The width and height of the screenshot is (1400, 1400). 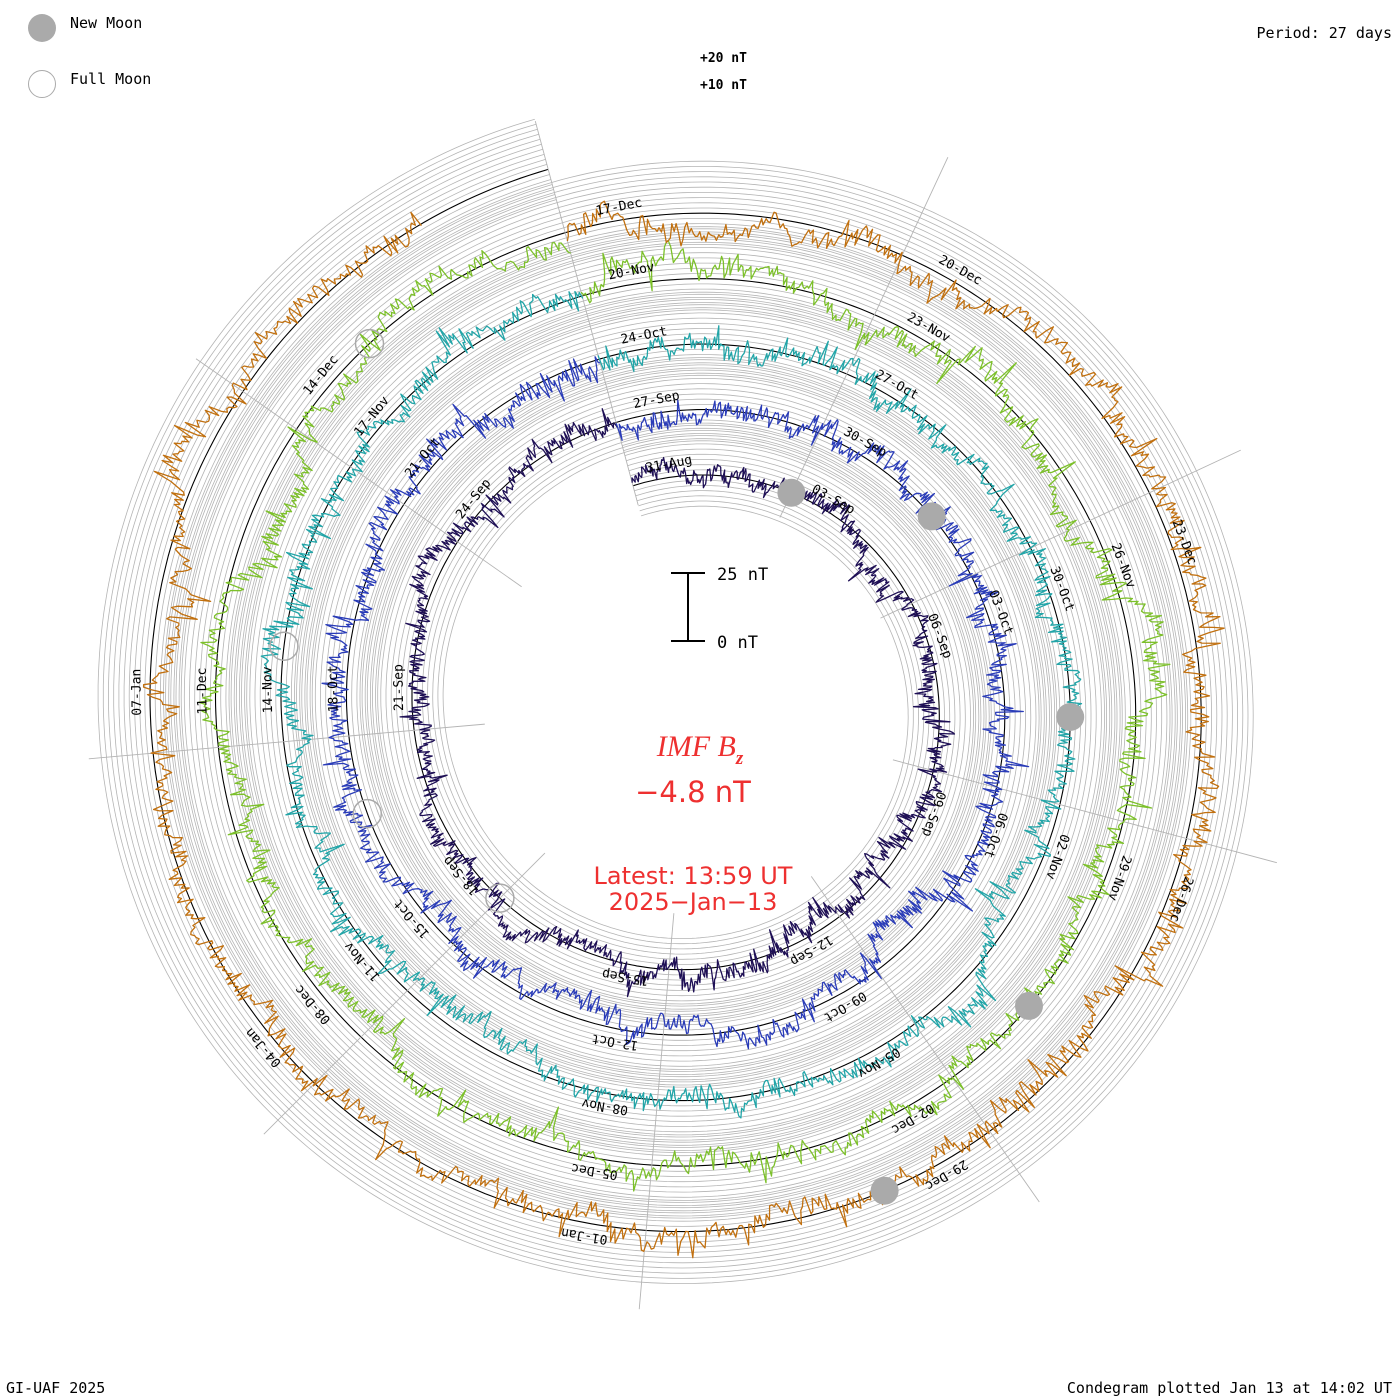 What do you see at coordinates (934, 813) in the screenshot?
I see `date-label: 09-Sep` at bounding box center [934, 813].